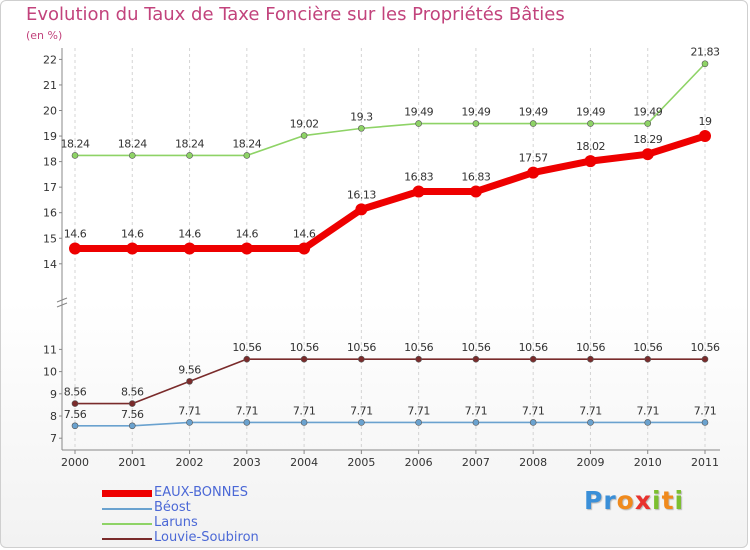 The width and height of the screenshot is (750, 550). Describe the element at coordinates (533, 462) in the screenshot. I see `x-tick-label: 2008` at that location.